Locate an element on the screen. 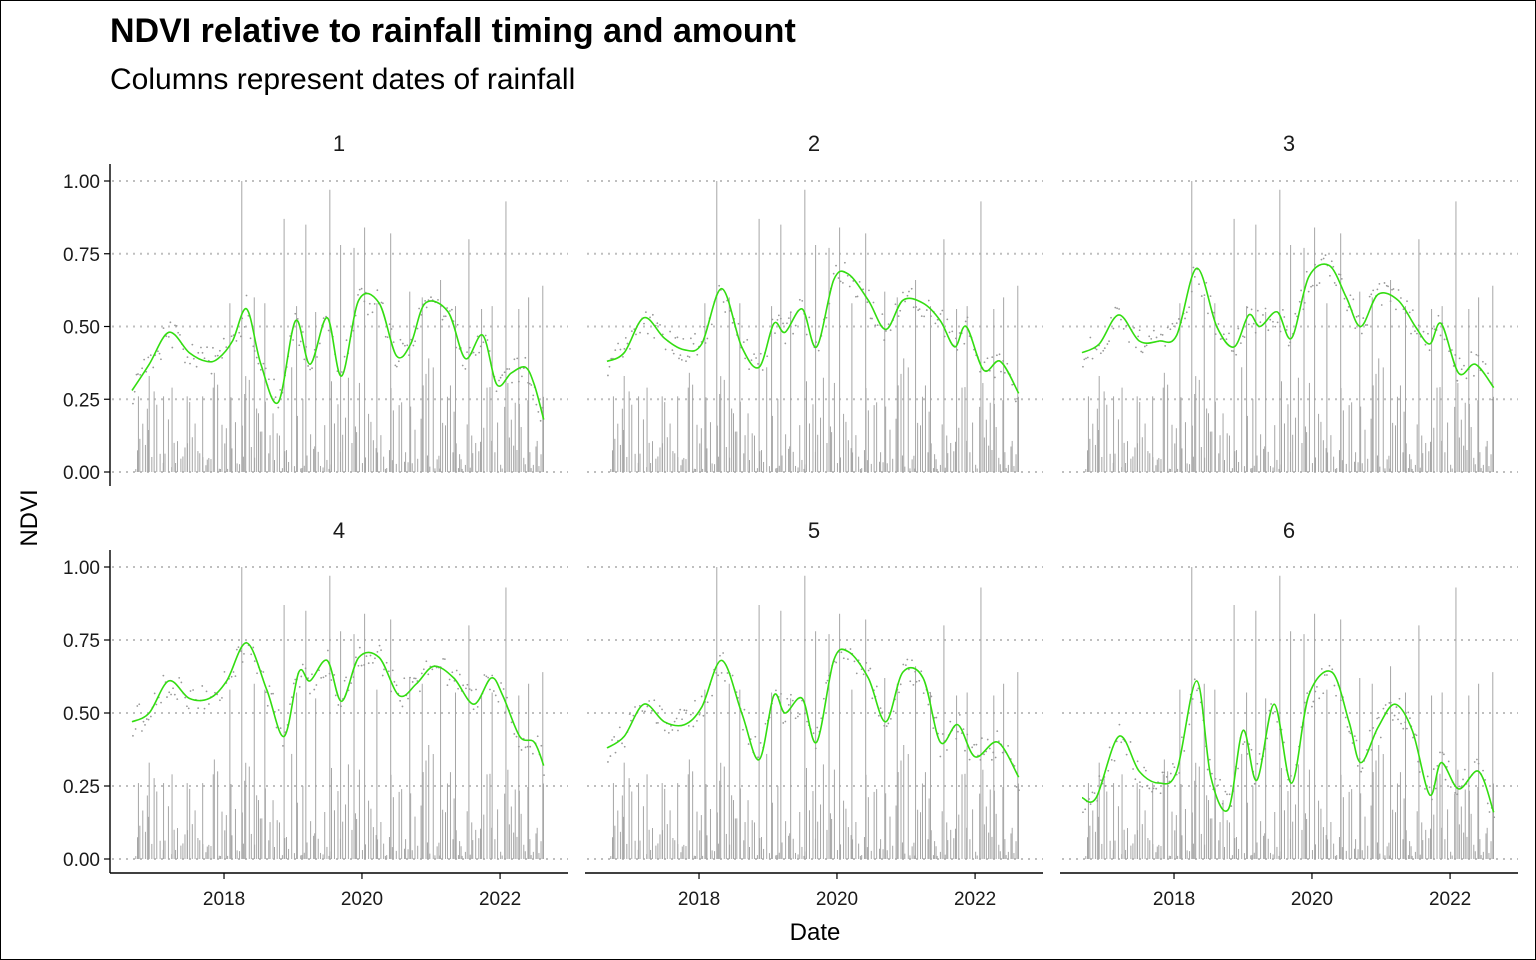  rainfall-columns is located at coordinates (1290, 326).